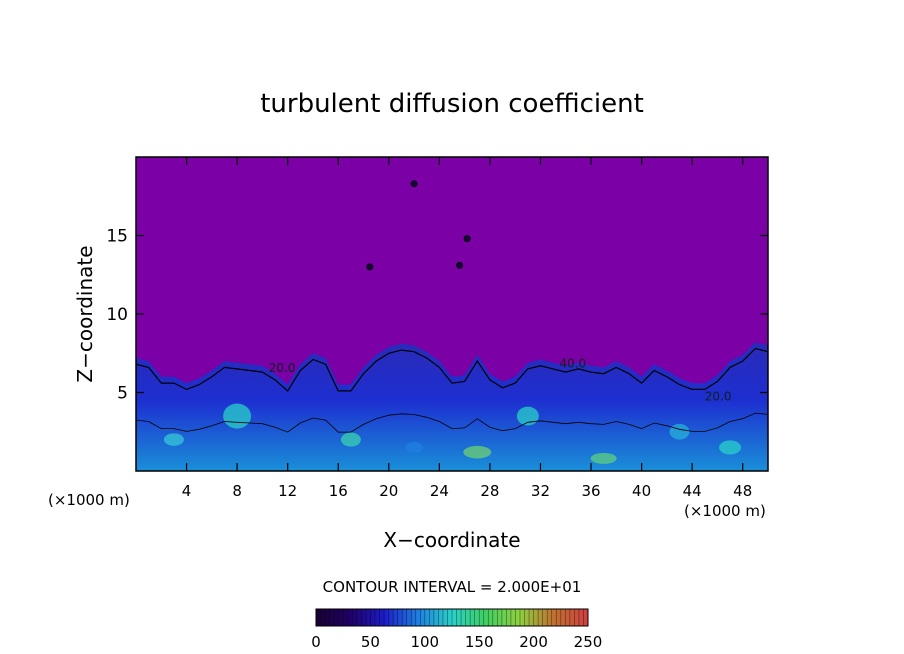 This screenshot has width=904, height=654. What do you see at coordinates (742, 491) in the screenshot?
I see `x-tick-label: 48` at bounding box center [742, 491].